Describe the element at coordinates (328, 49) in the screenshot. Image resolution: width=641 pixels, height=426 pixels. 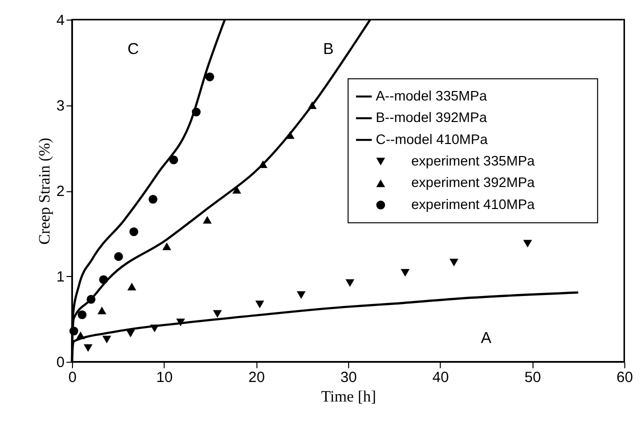
I see `annotation: B` at that location.